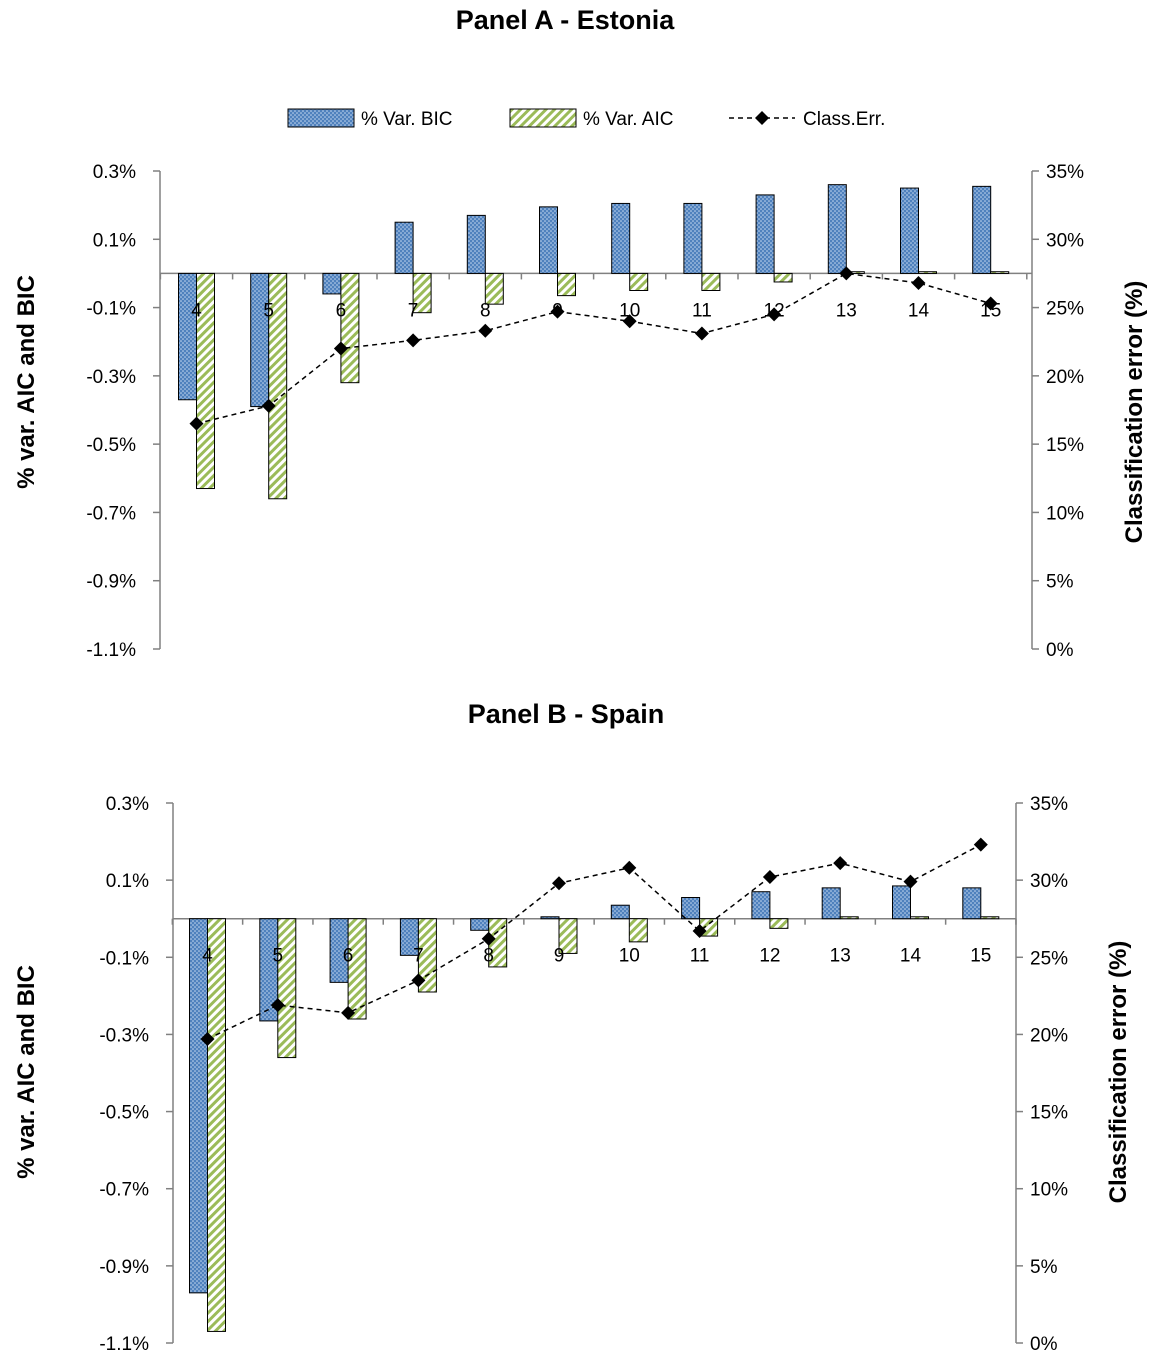 This screenshot has height=1356, width=1153. What do you see at coordinates (1044, 1344) in the screenshot?
I see `panel-b-right-tick-label: 0%` at bounding box center [1044, 1344].